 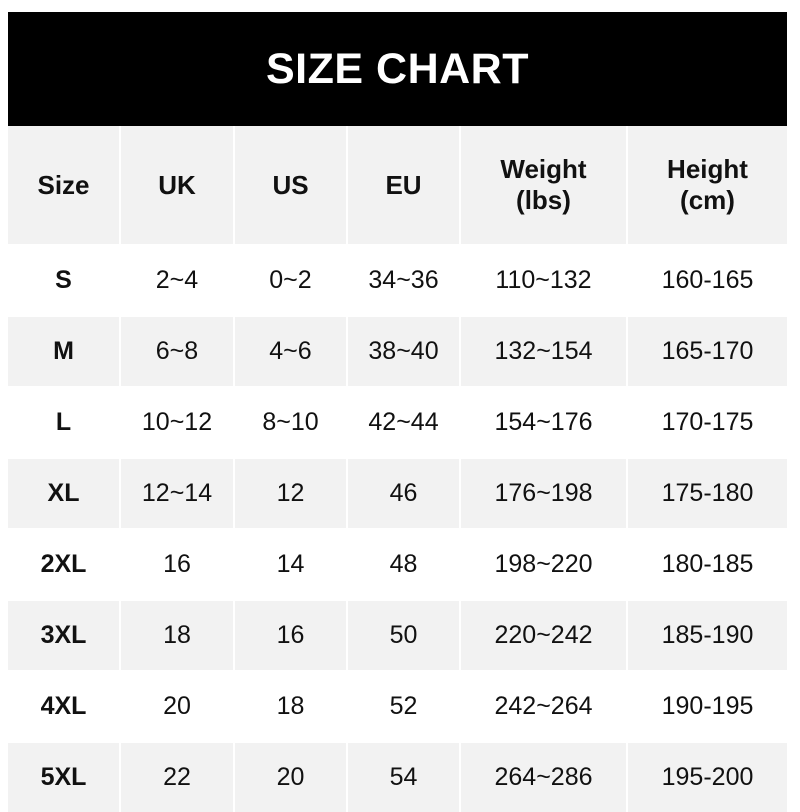 What do you see at coordinates (544, 565) in the screenshot?
I see `cell-weight: 198~220` at bounding box center [544, 565].